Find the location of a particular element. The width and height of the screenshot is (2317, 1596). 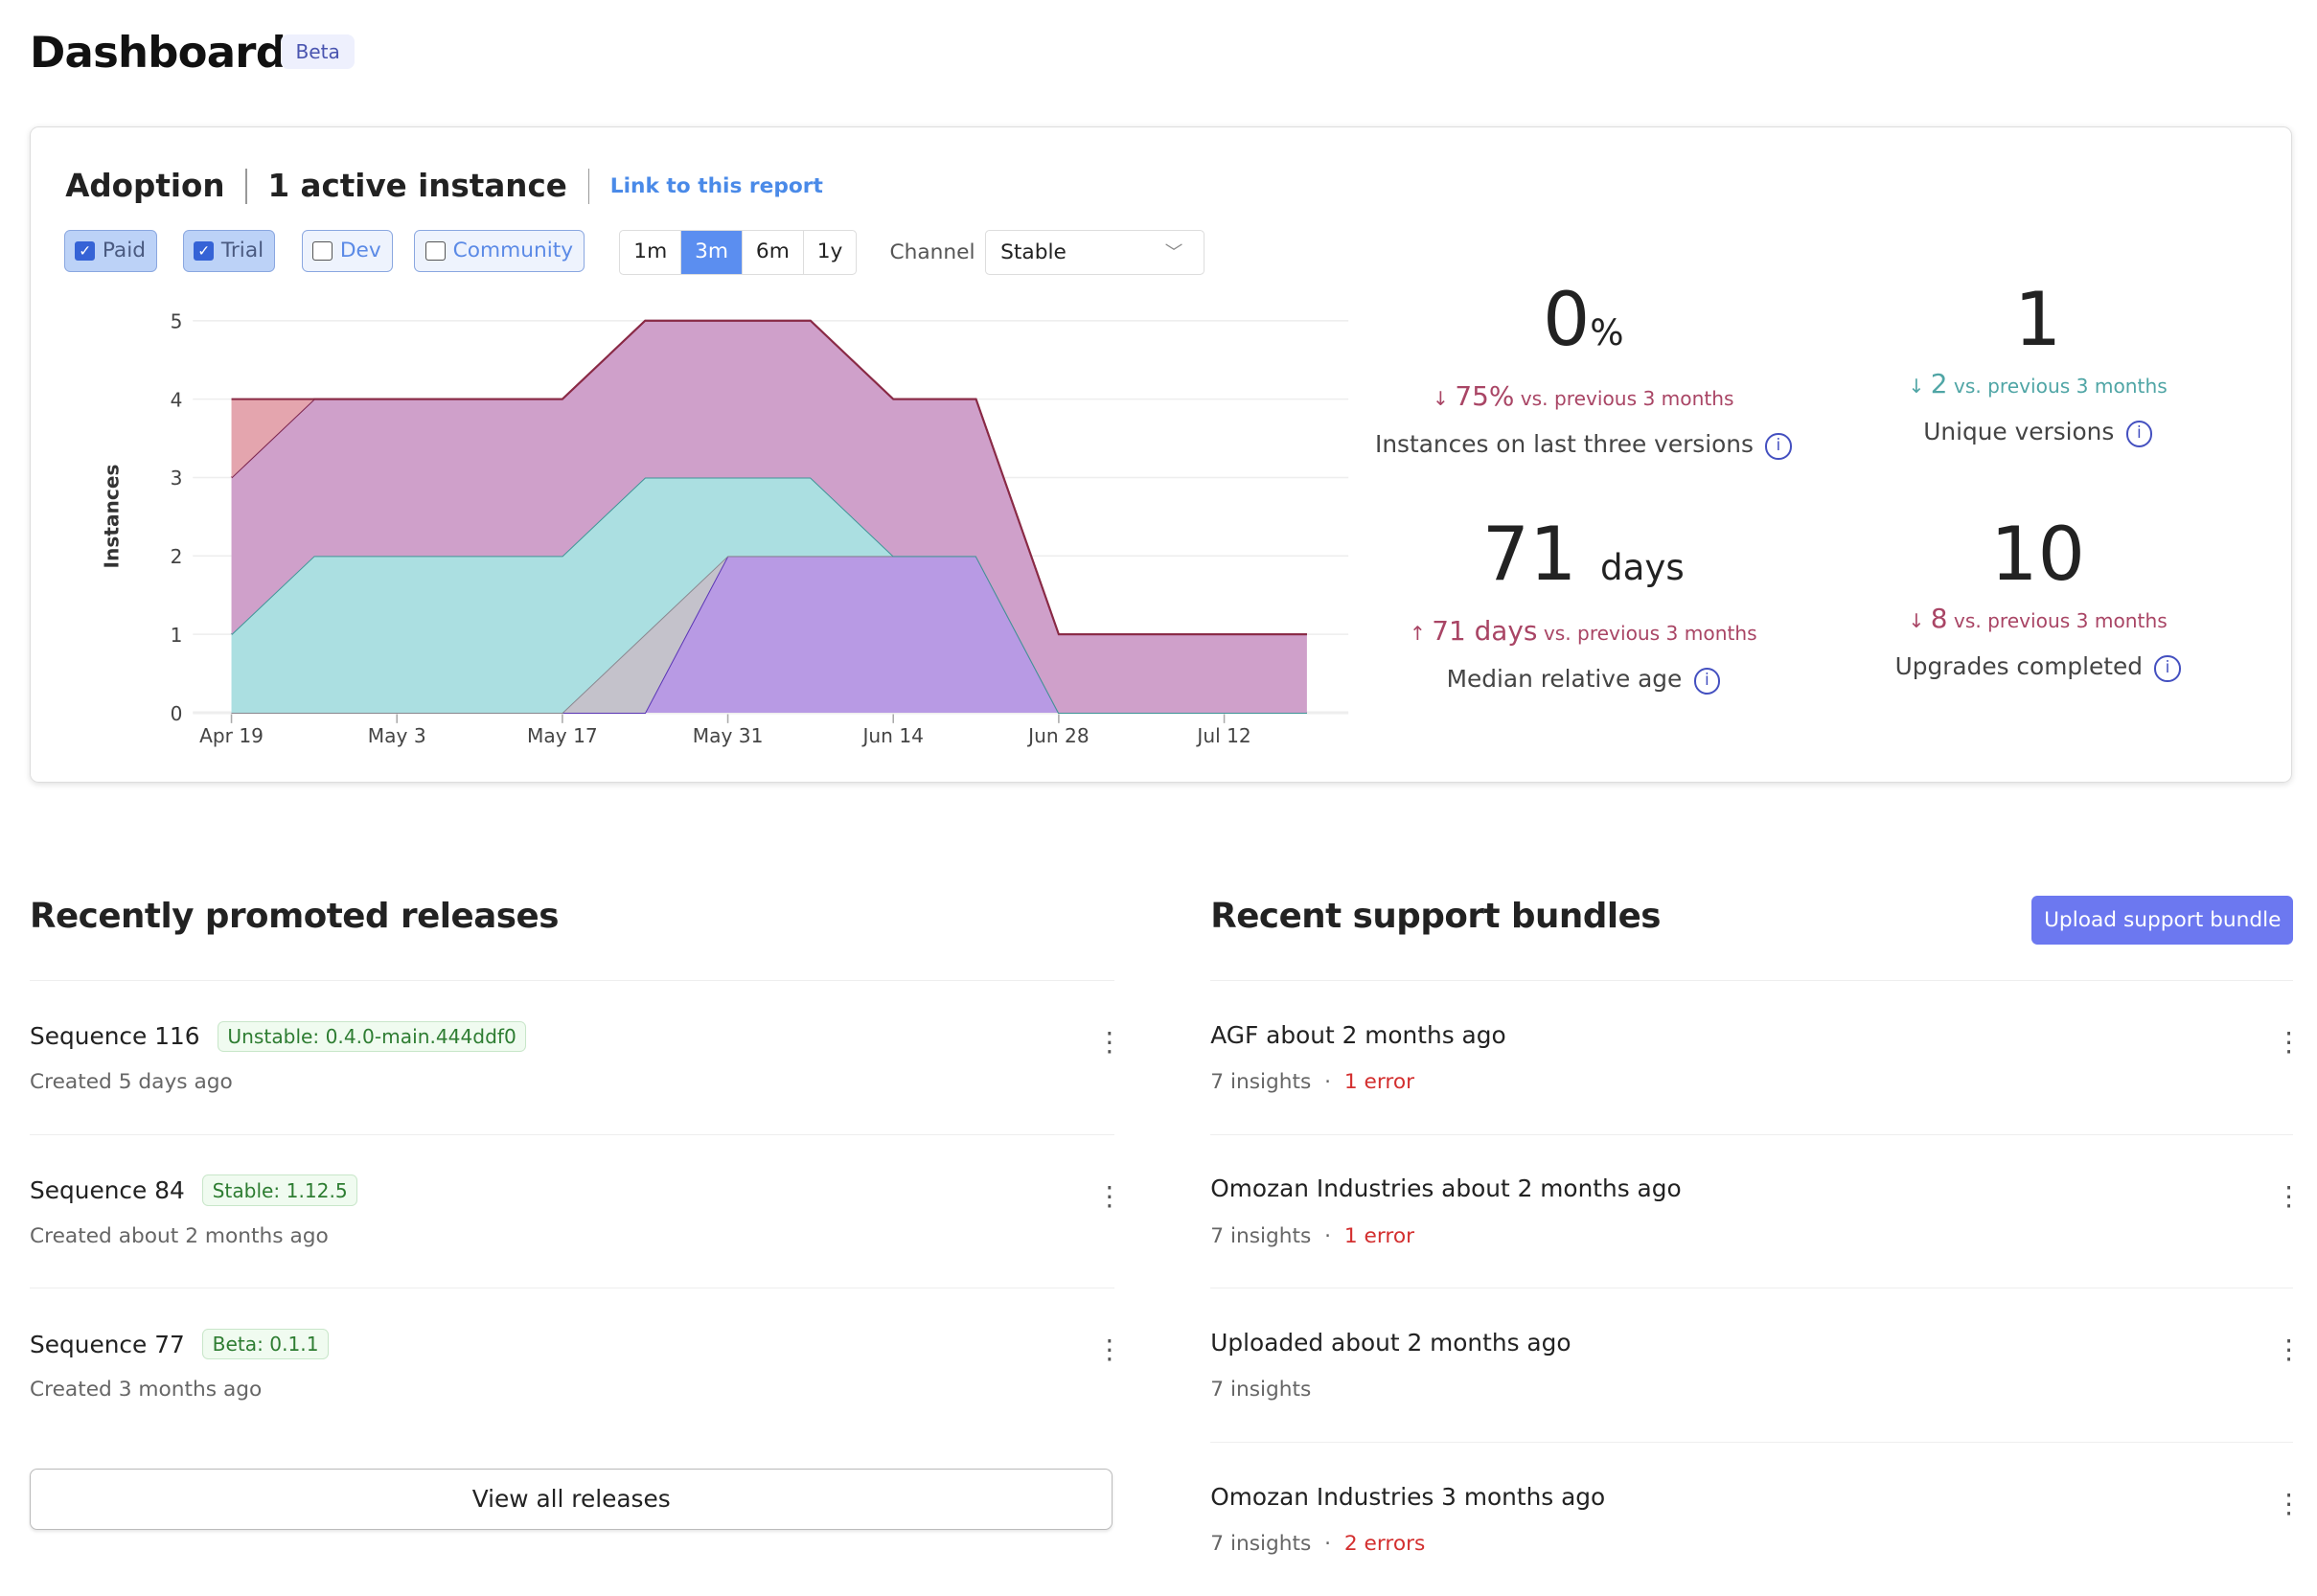

release-name: Sequence 116 is located at coordinates (115, 1036).